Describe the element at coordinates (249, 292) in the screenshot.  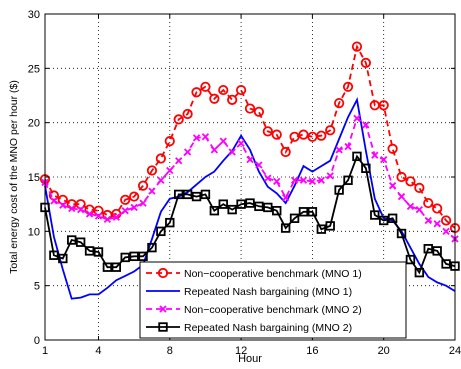
I see `legend-item: Repeated Nash bargaining (MNO 1)` at that location.